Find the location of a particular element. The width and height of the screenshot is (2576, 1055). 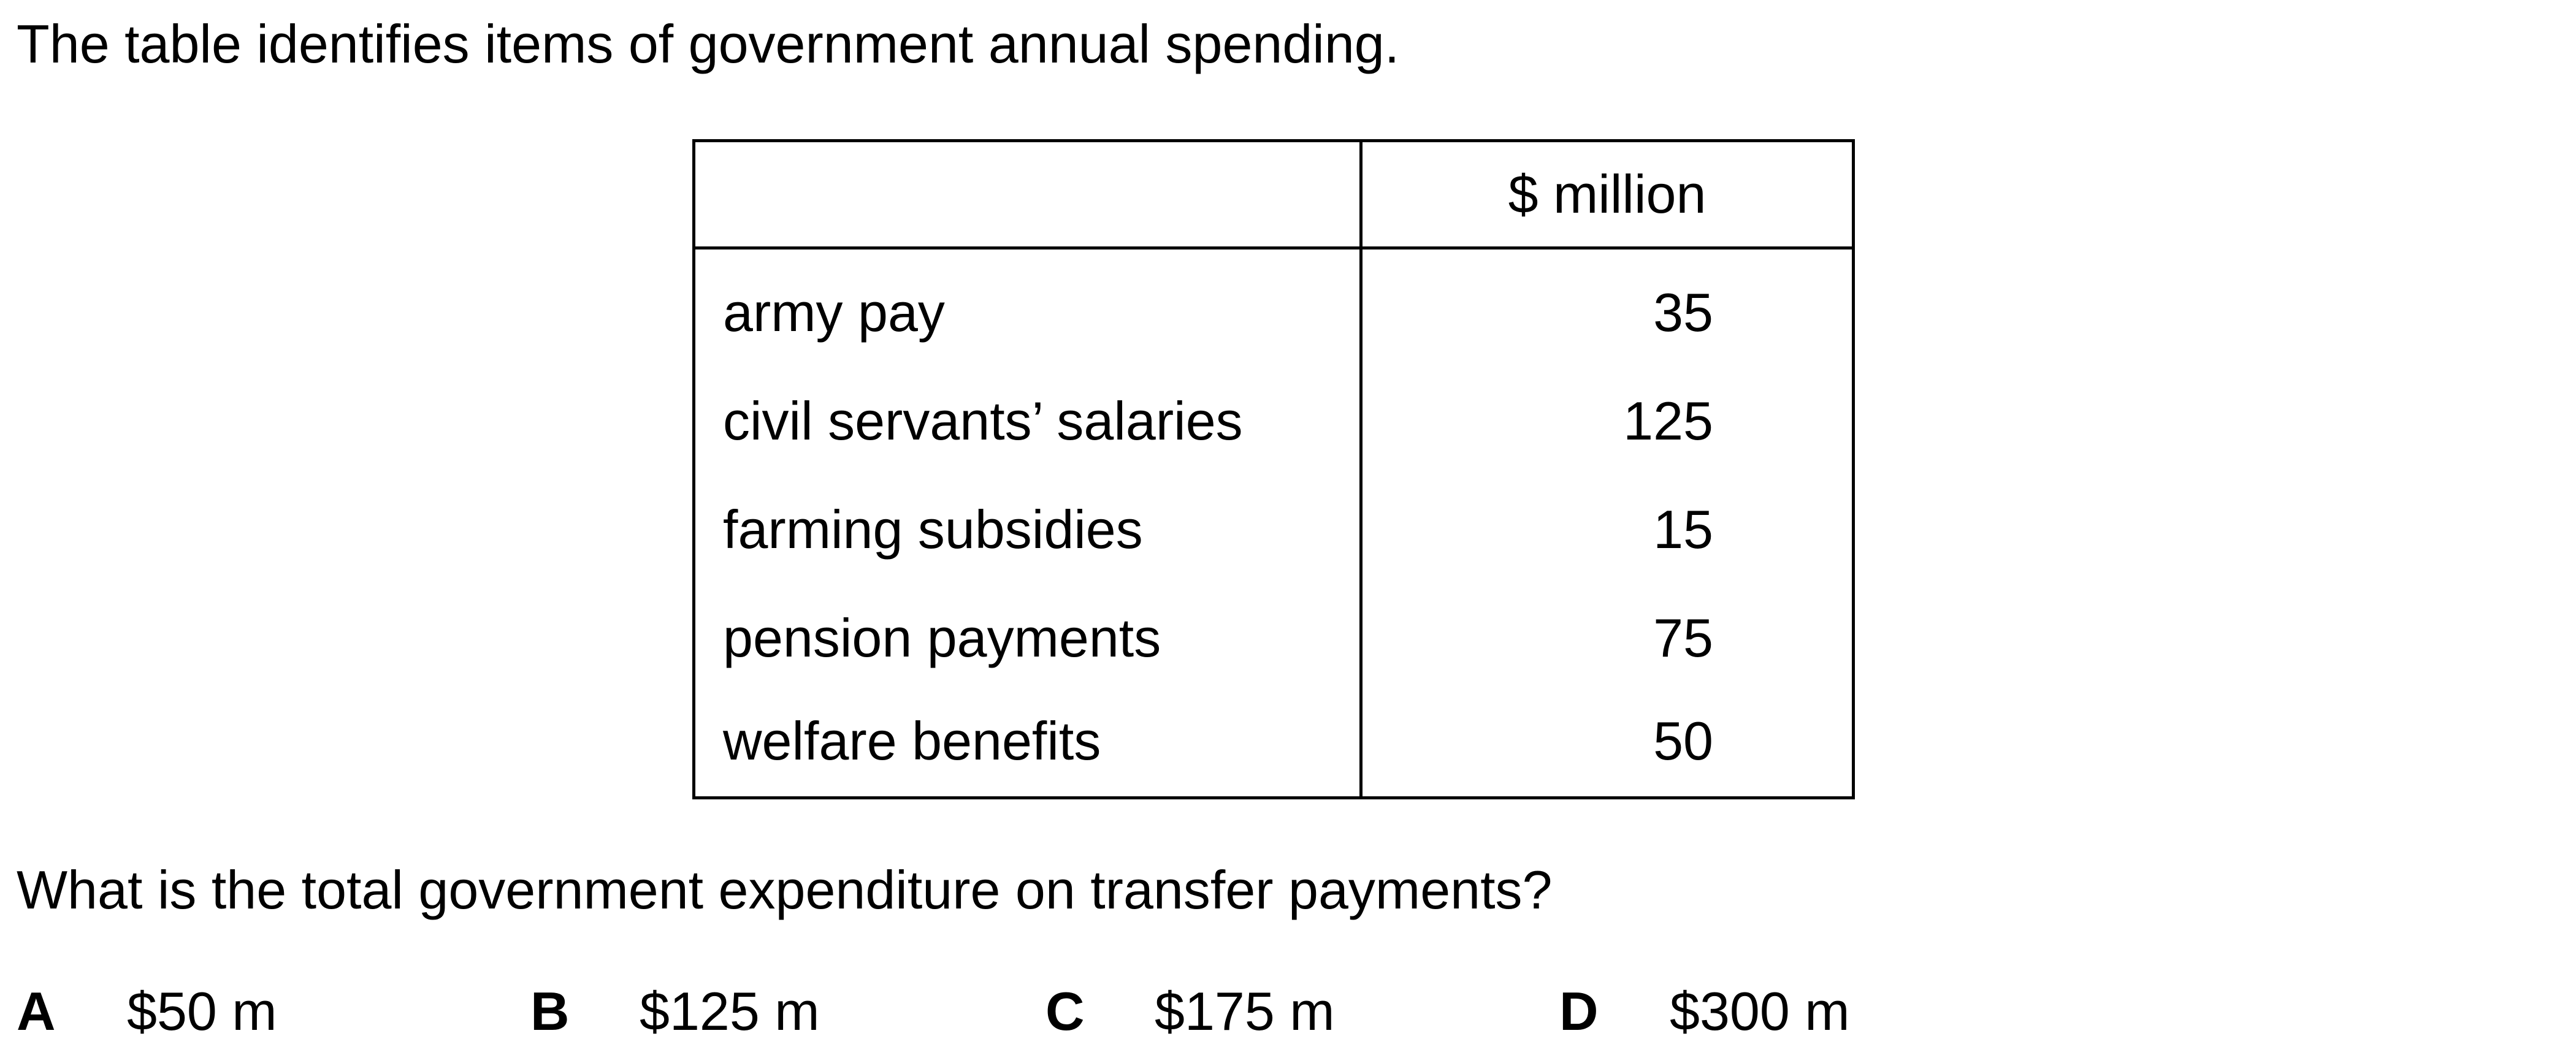

table-header-row: $ million is located at coordinates (1273, 194).